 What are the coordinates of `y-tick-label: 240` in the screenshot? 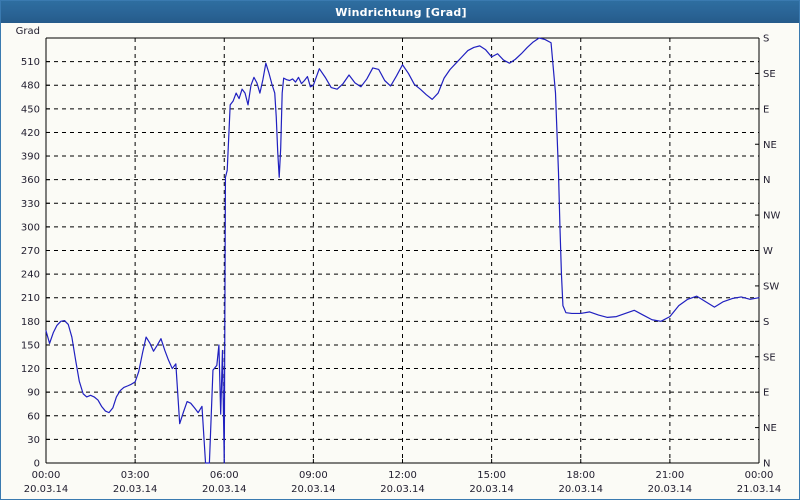 It's located at (30, 275).